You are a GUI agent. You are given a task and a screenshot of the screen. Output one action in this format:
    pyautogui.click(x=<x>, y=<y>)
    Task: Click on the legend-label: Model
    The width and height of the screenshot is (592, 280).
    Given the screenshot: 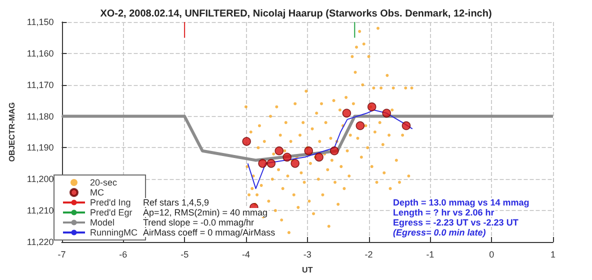 What is the action you would take?
    pyautogui.click(x=102, y=223)
    